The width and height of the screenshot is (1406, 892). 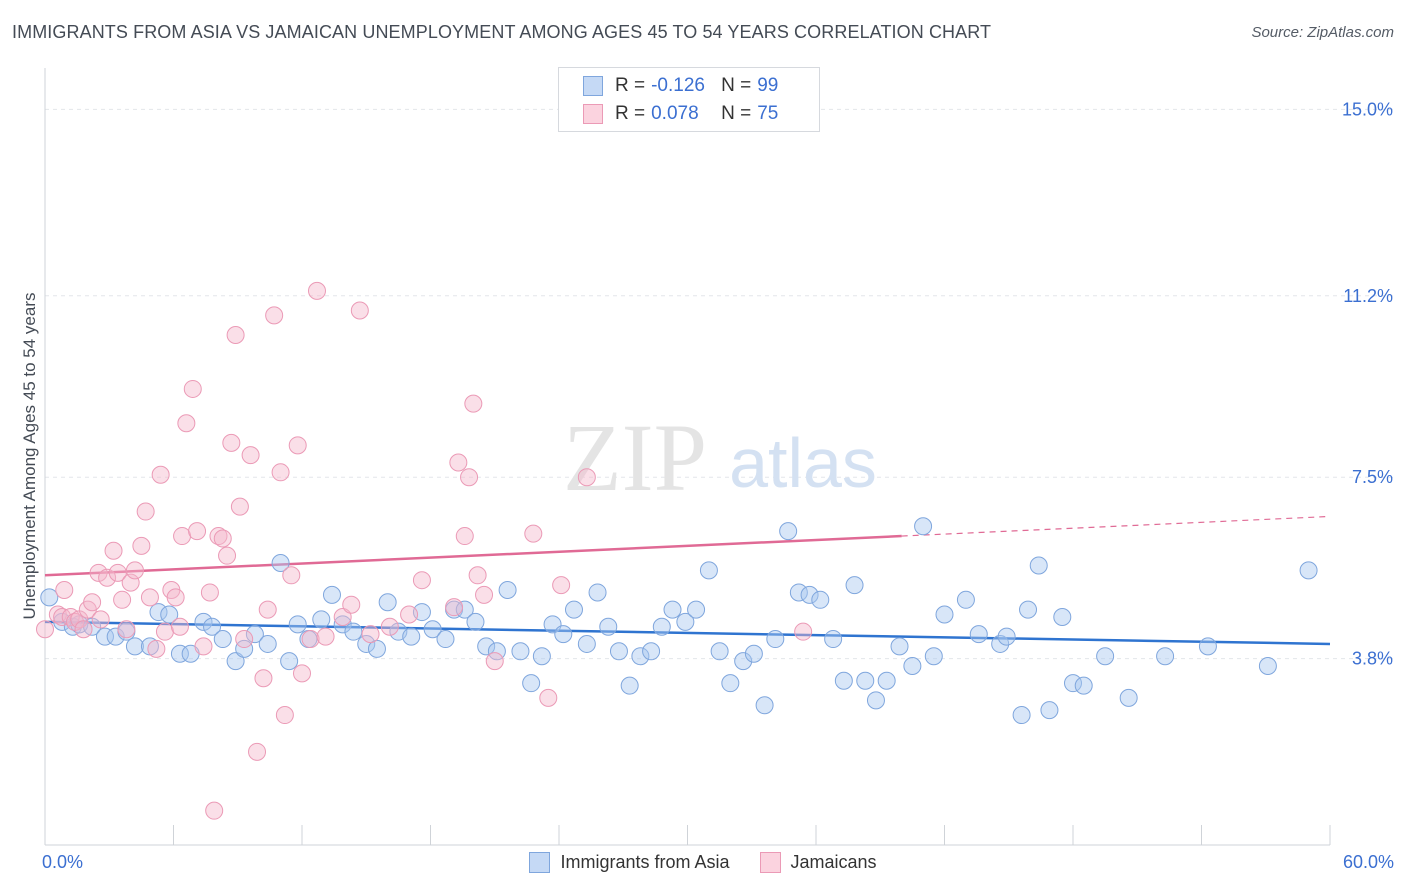 I want to click on series-legend-label: Jamaicans, so click(x=833, y=862).